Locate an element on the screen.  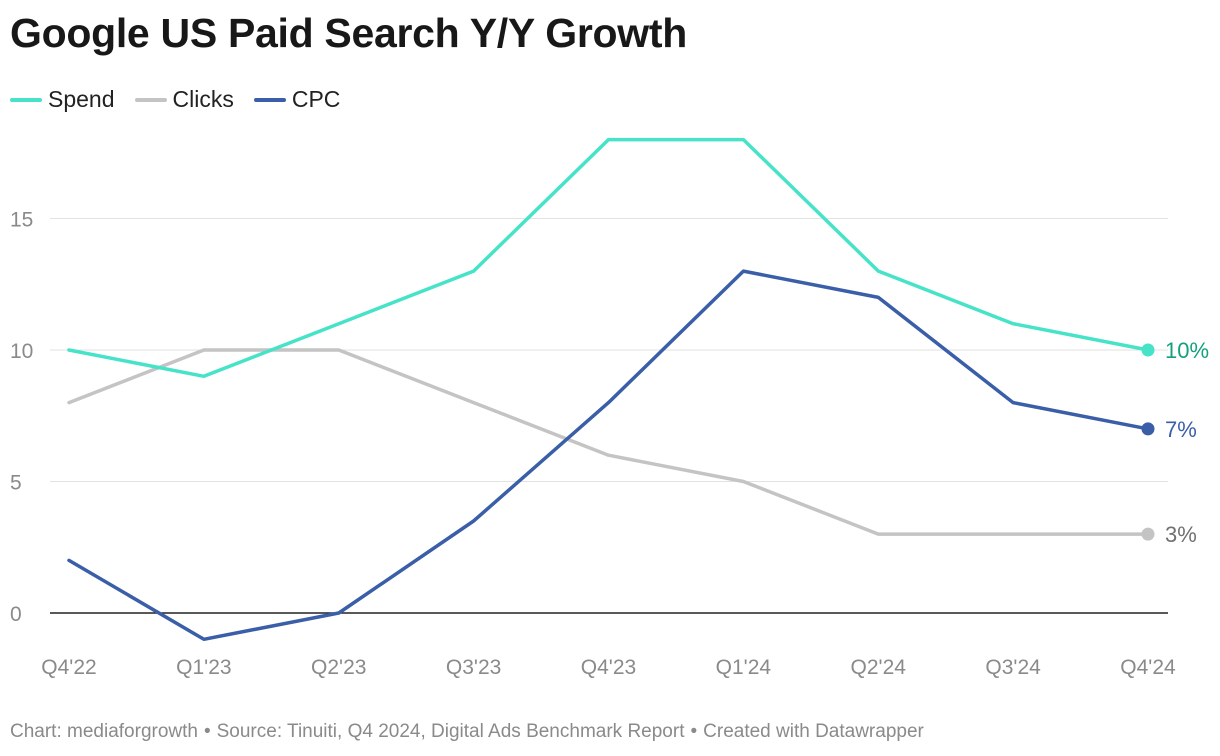
y-tick-label: 10 is located at coordinates (21, 351).